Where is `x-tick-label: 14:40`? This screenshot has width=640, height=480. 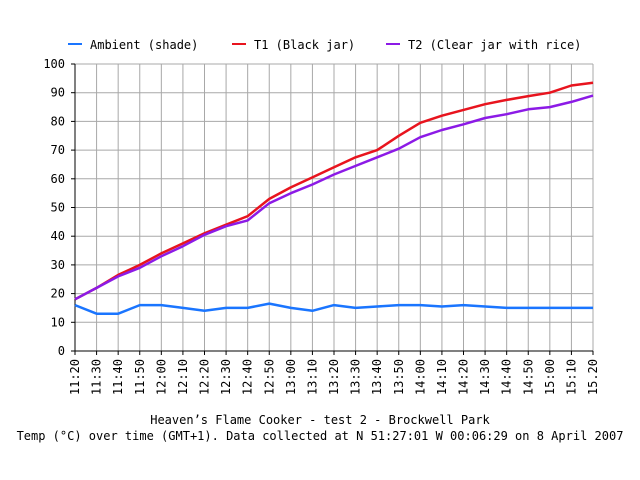 x-tick-label: 14:40 is located at coordinates (507, 377).